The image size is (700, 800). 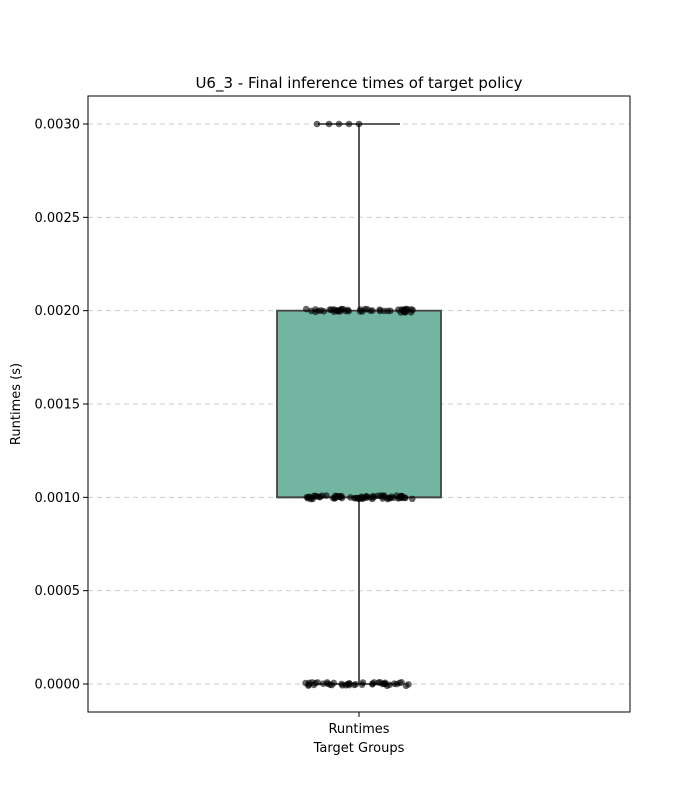 What do you see at coordinates (58, 311) in the screenshot?
I see `y-tick-label: 0.0020` at bounding box center [58, 311].